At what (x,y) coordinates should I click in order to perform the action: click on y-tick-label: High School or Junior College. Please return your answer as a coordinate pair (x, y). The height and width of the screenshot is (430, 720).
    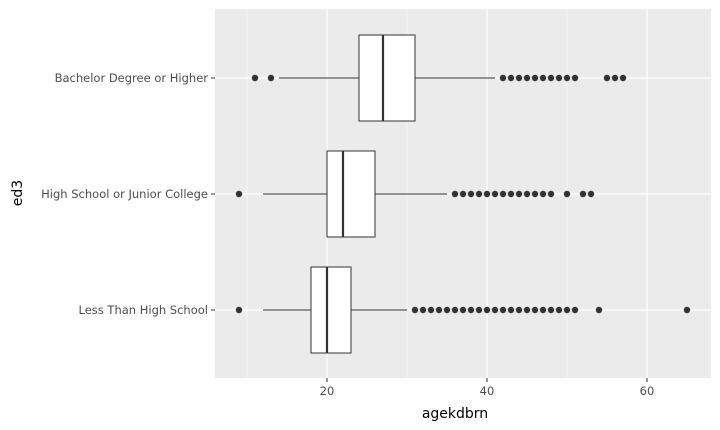
    Looking at the image, I should click on (124, 194).